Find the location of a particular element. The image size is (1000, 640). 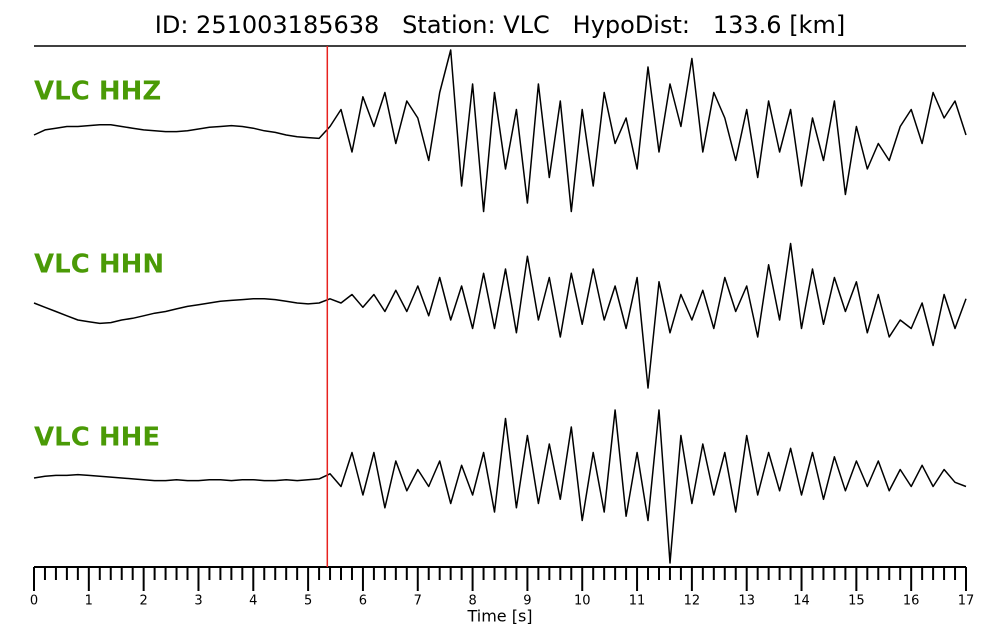

x-tick-label: 9 is located at coordinates (527, 601).